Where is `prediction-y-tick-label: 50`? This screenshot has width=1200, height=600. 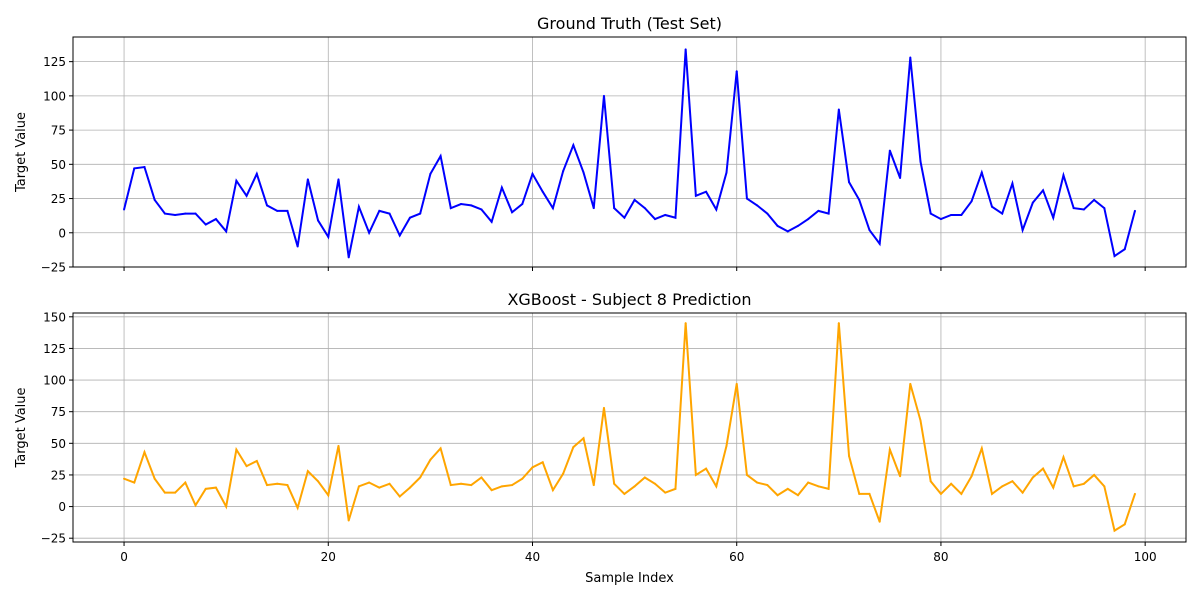 prediction-y-tick-label: 50 is located at coordinates (58, 444).